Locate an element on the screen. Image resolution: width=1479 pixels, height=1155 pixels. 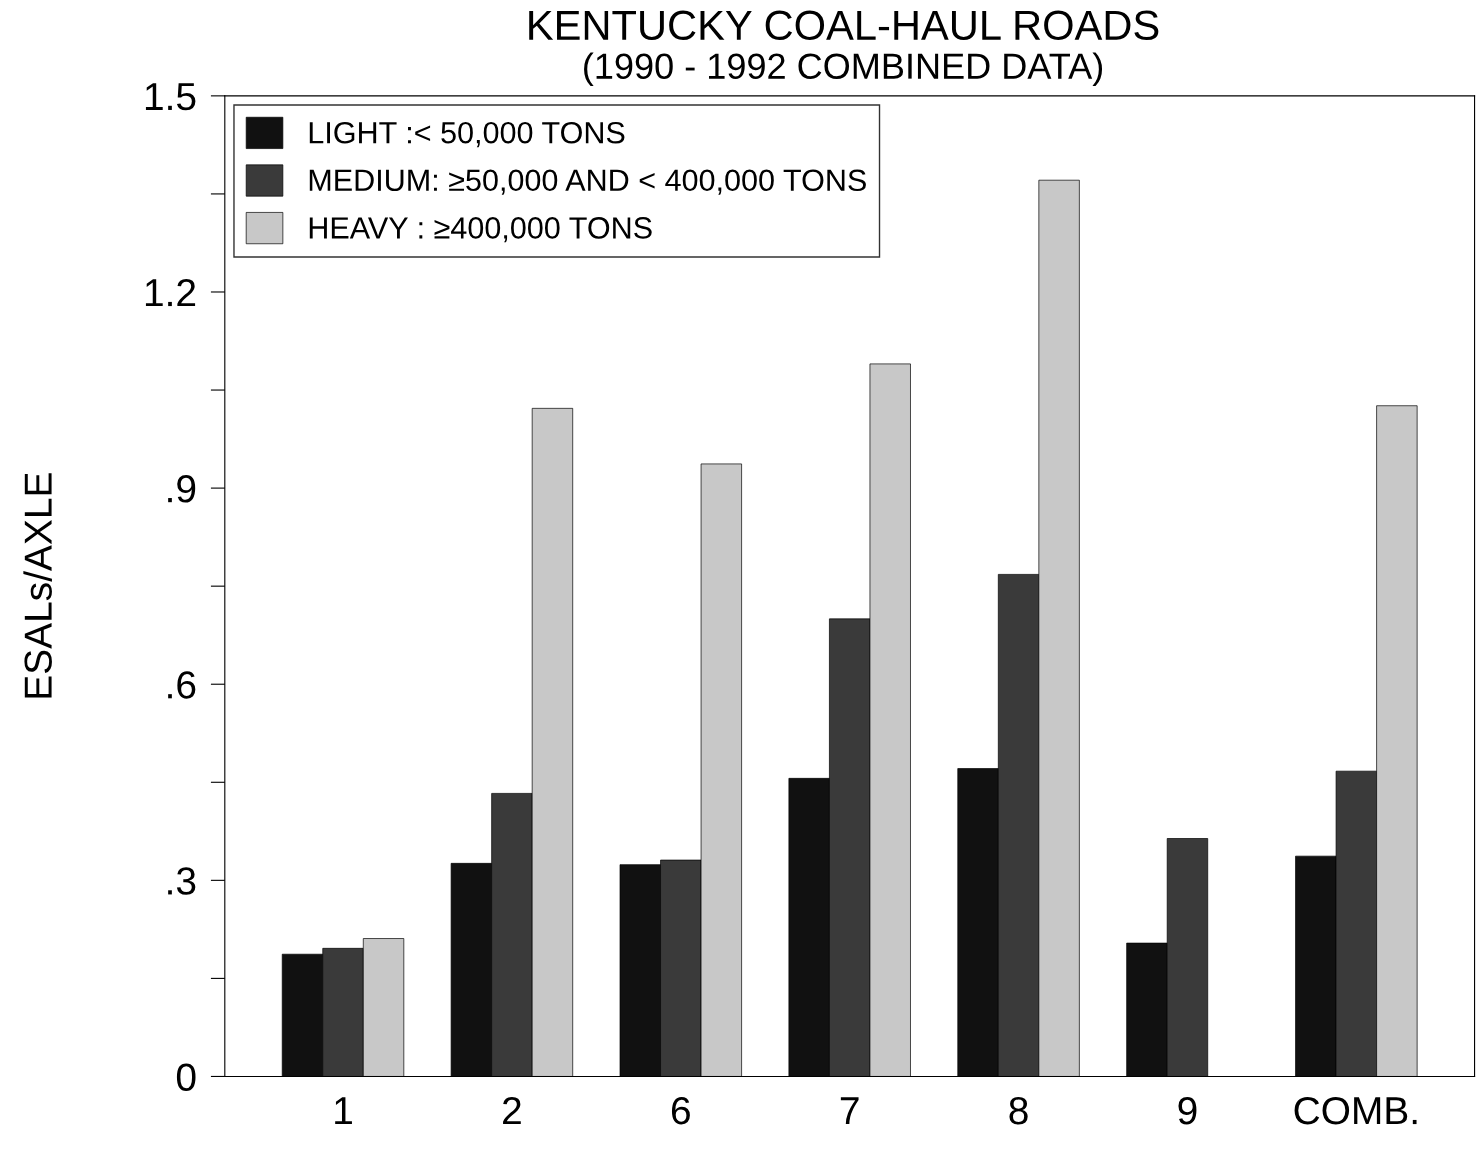
legend-label: MEDIUM: ≥50,000 AND < 400,000 TONS is located at coordinates (587, 182).